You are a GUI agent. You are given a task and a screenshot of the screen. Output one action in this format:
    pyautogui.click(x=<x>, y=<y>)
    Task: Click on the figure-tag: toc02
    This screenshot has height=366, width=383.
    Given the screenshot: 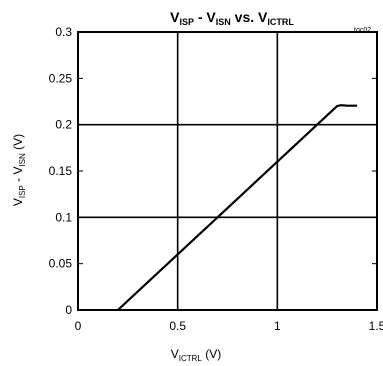 What is the action you would take?
    pyautogui.click(x=362, y=30)
    